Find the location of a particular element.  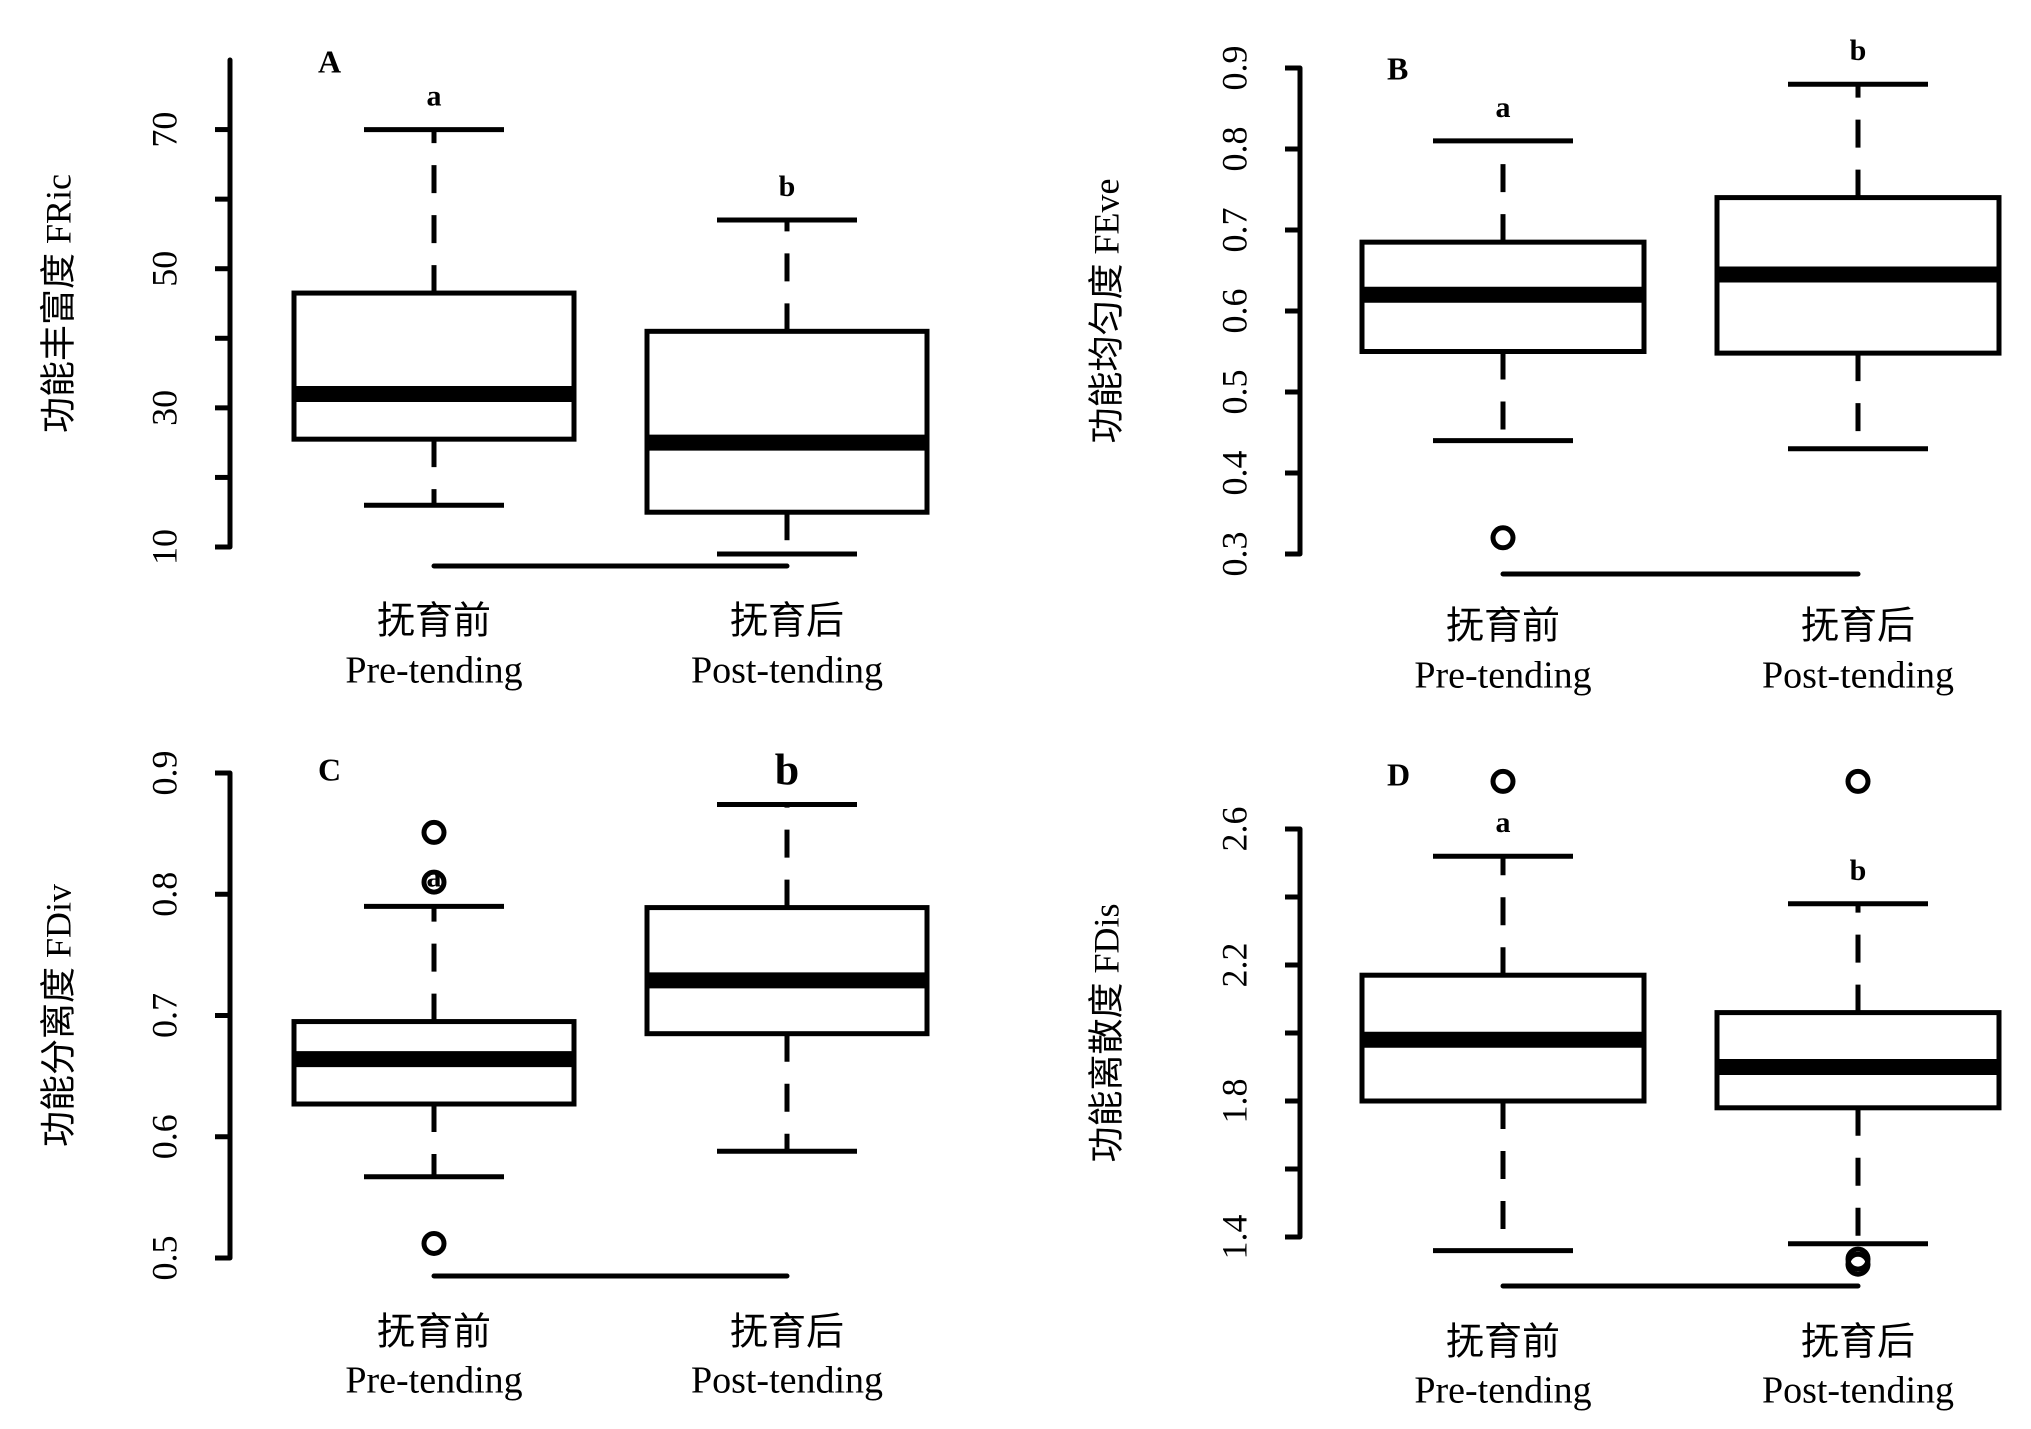

panel-label: C is located at coordinates (329, 769).